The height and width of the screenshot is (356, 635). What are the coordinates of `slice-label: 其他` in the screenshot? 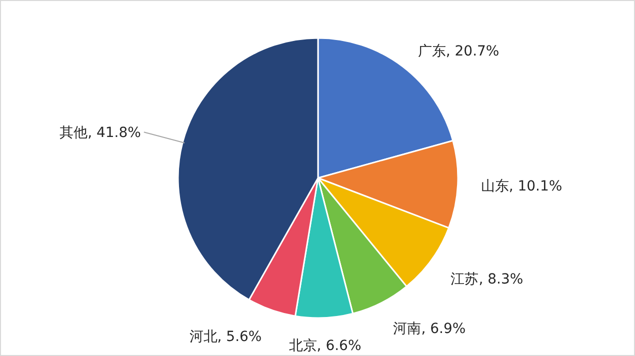 It's located at (74, 133).